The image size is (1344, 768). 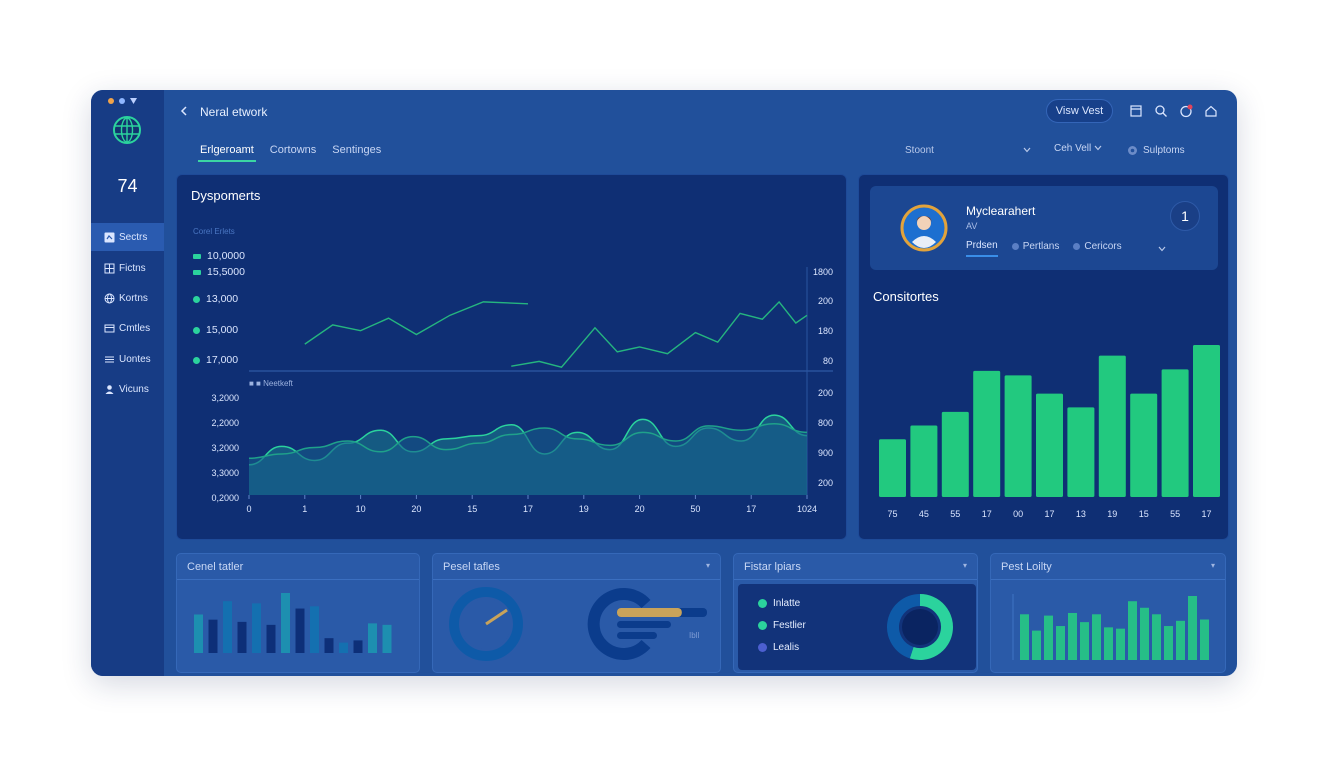 What do you see at coordinates (1186, 111) in the screenshot?
I see `bell-badge-icon` at bounding box center [1186, 111].